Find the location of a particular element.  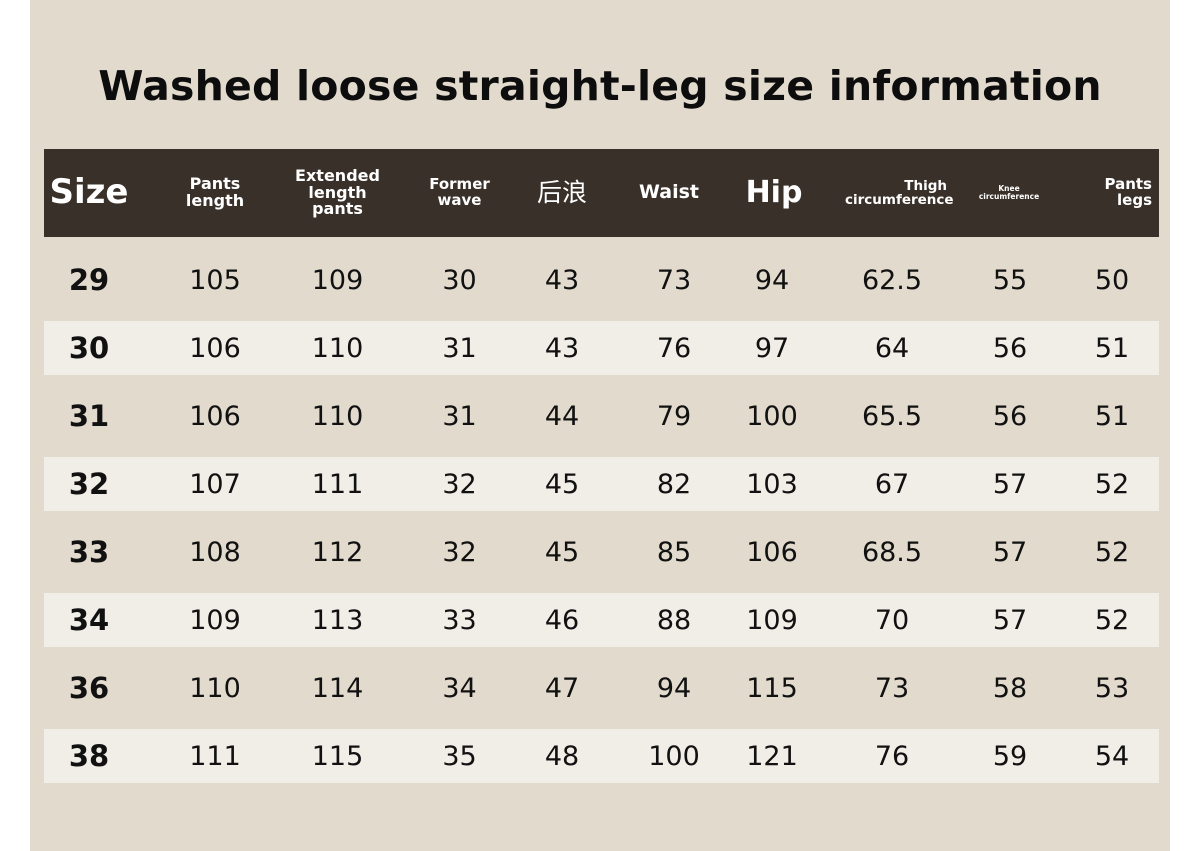

cell-waist: 94 is located at coordinates (674, 688).